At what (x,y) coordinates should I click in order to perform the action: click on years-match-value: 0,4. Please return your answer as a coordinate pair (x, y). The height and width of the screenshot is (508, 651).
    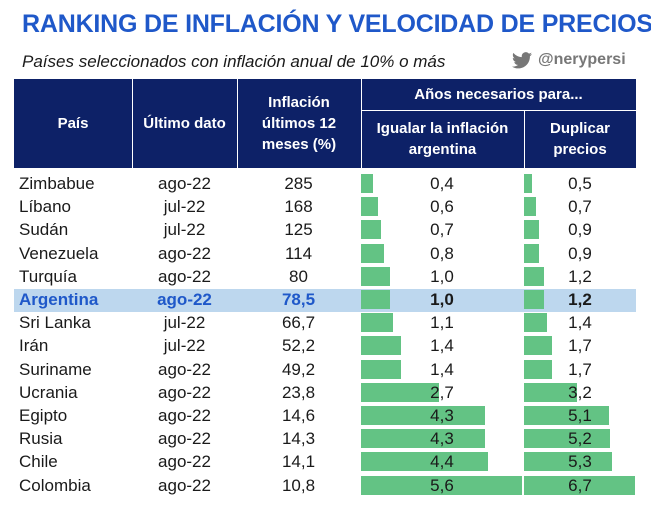
    Looking at the image, I should click on (442, 183).